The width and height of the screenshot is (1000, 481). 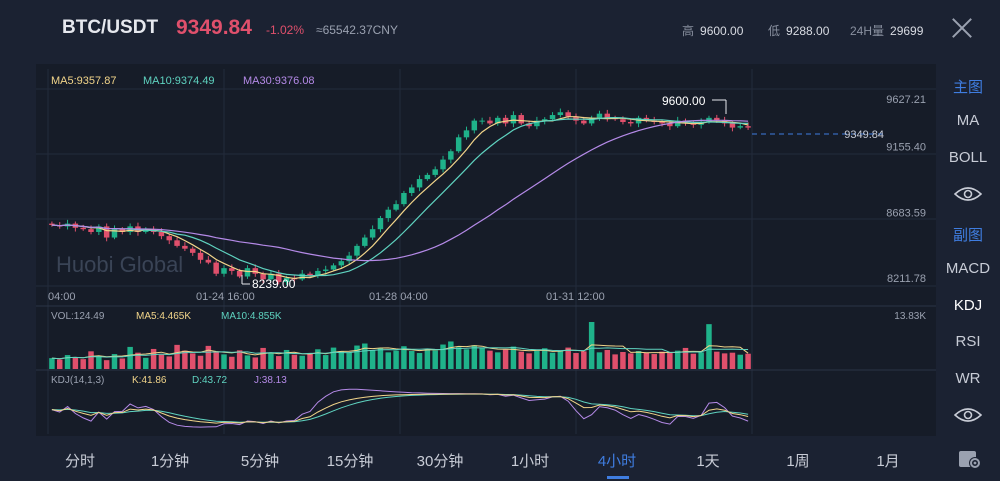 I want to click on vol24-value: 29699, so click(x=907, y=31).